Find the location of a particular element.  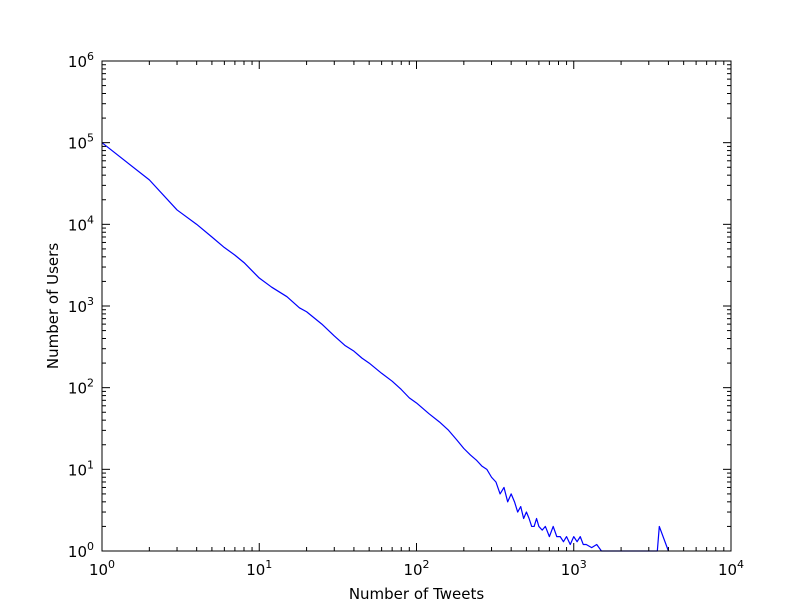

x-tick-label: 10² is located at coordinates (416, 568).